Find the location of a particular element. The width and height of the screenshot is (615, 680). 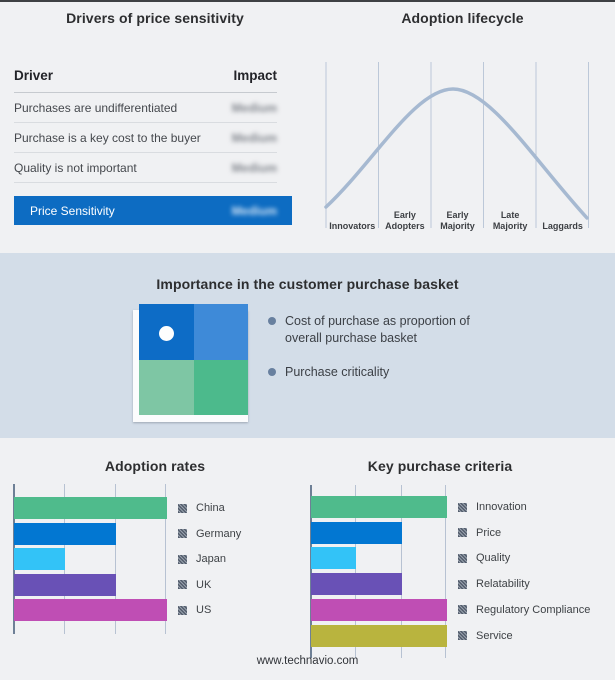

quadrant-cell-bottom-left is located at coordinates (166, 387).